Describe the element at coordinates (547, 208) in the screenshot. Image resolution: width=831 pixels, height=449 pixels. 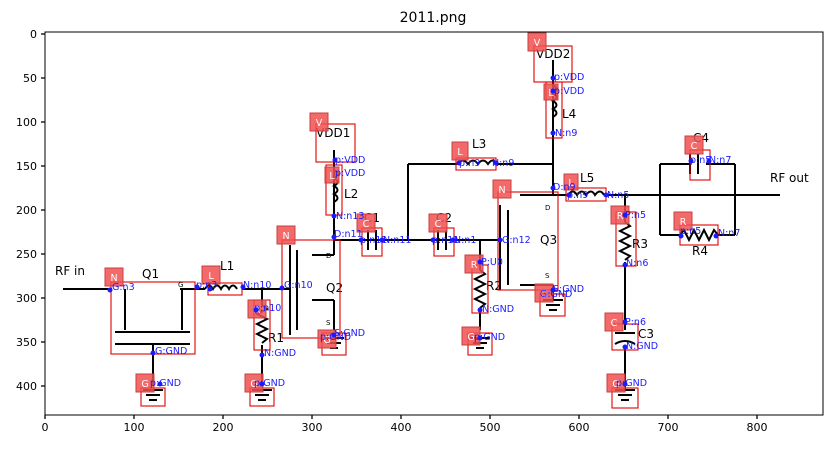
I see `svg-text: D` at that location.